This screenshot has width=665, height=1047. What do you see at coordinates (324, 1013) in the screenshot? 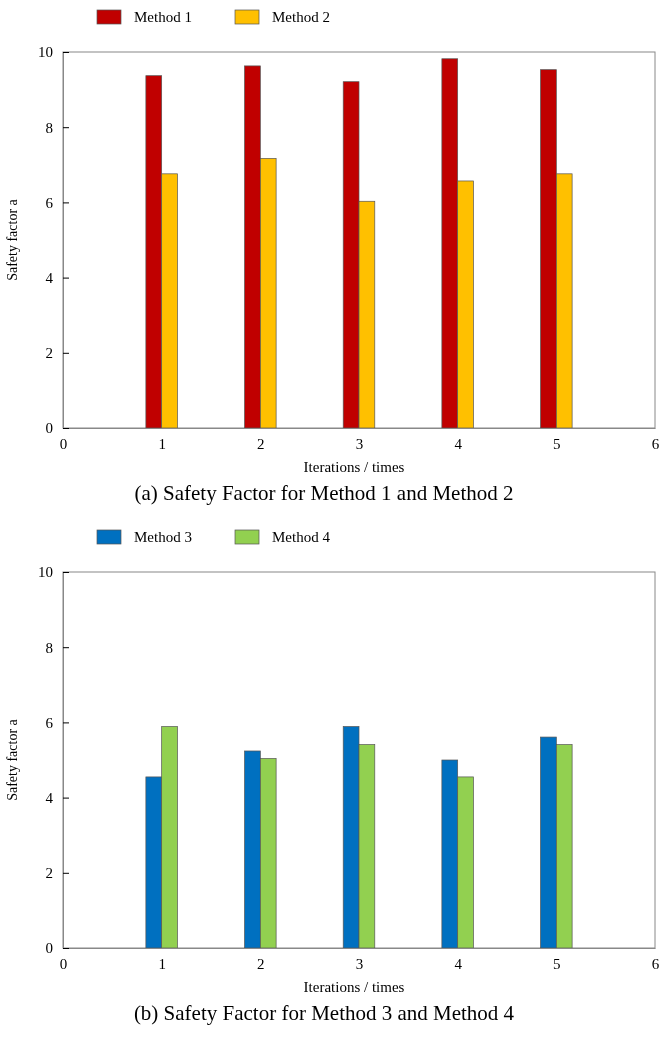
I see `text: (b) Safety Factor for Method 3 and Method 4` at bounding box center [324, 1013].